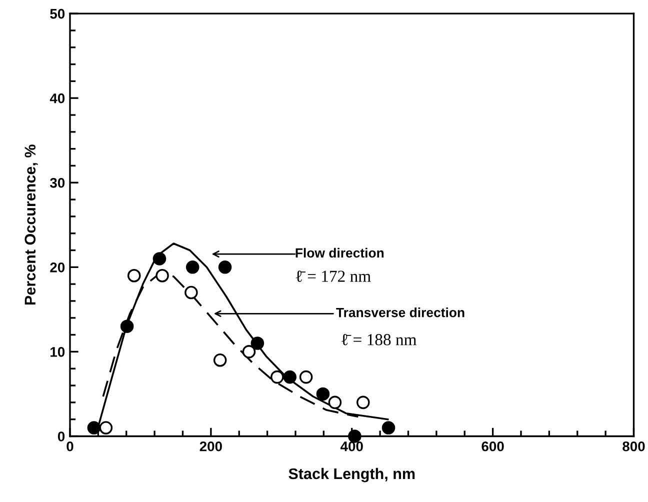 Image resolution: width=648 pixels, height=502 pixels. I want to click on x-tick-label: 800, so click(633, 446).